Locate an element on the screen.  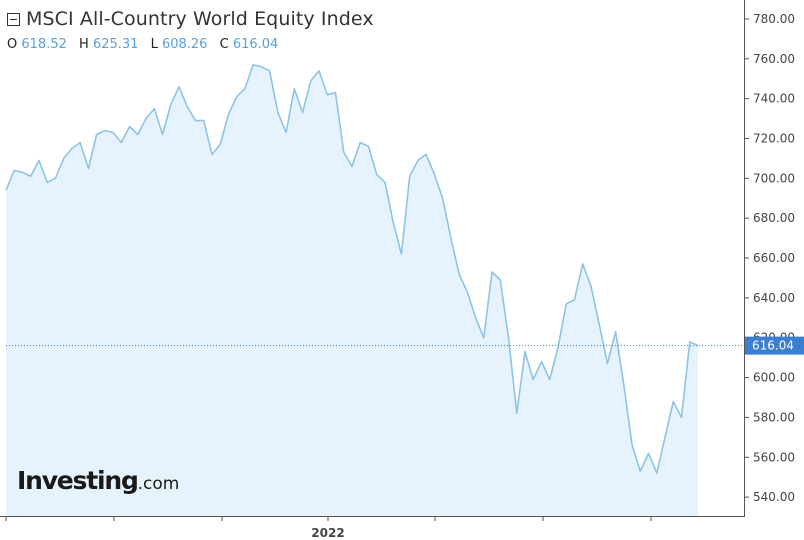
y-tick-label: 600.00 is located at coordinates (774, 378).